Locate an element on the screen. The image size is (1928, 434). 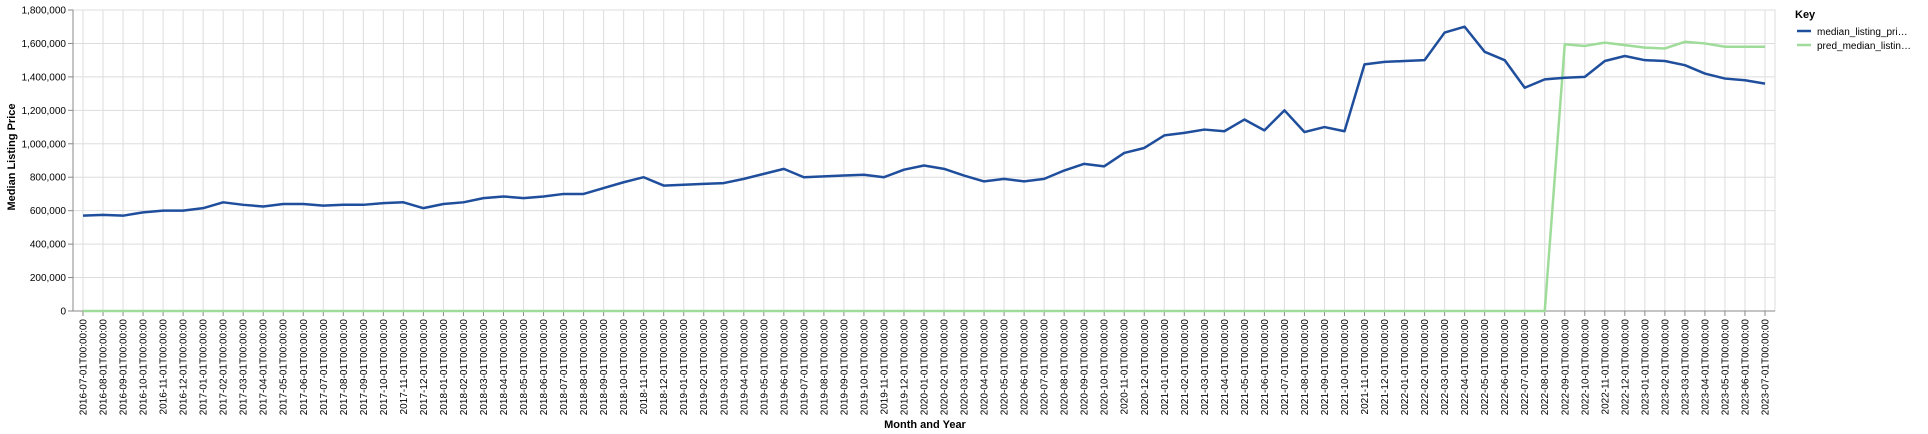
x-tick-label: 2018-01-01T00:00:00 is located at coordinates (444, 367).